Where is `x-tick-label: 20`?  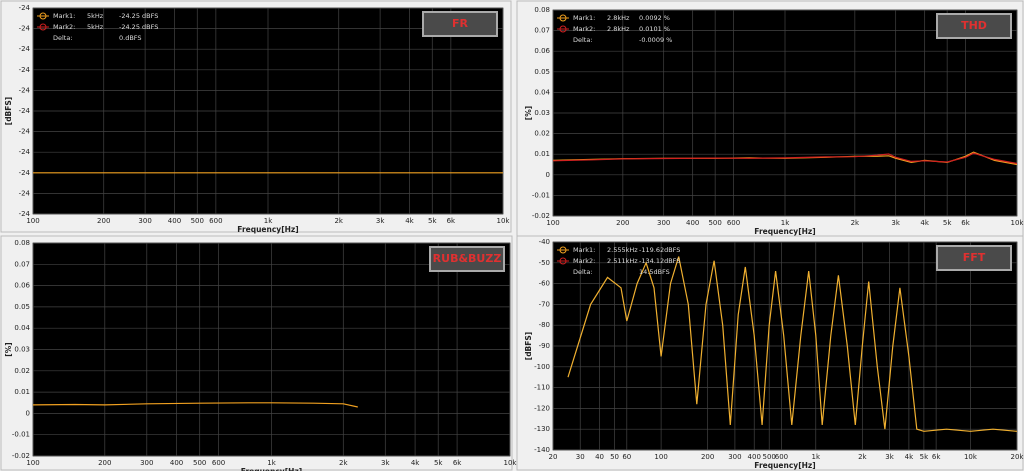 x-tick-label: 20 is located at coordinates (553, 457).